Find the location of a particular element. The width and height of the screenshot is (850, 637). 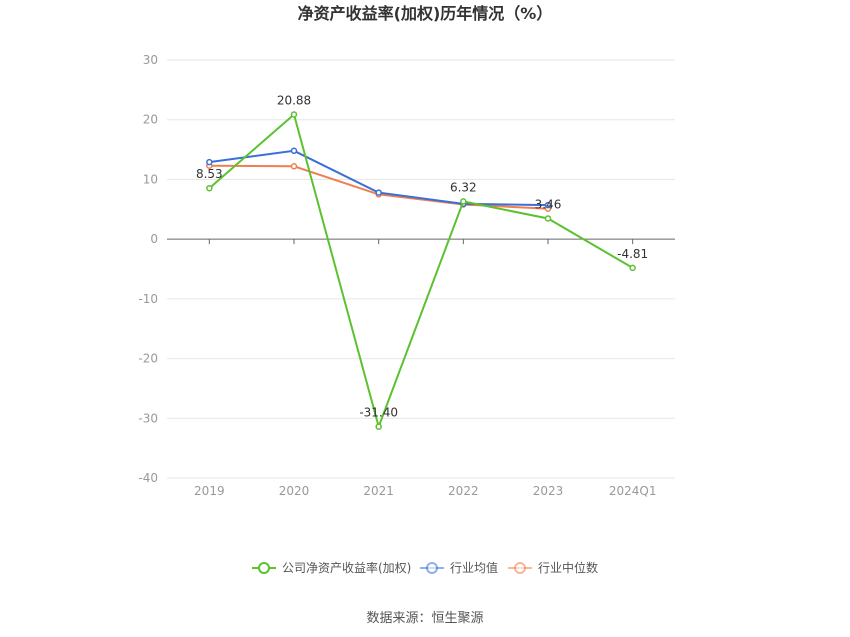

x-tick-label: 2023 is located at coordinates (548, 491).